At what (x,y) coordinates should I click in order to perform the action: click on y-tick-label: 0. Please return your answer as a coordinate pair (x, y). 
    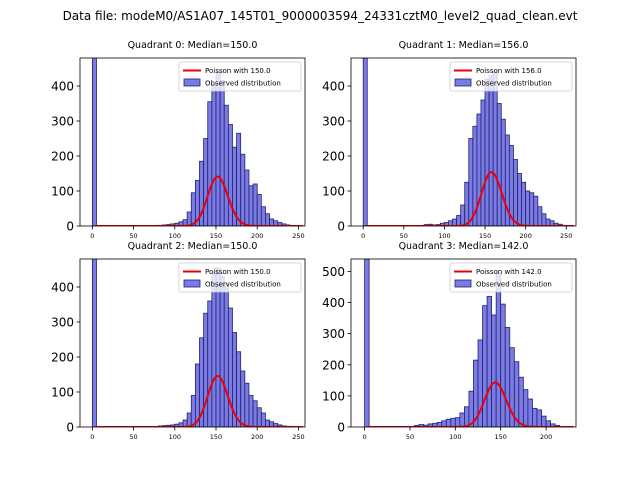
    Looking at the image, I should click on (341, 227).